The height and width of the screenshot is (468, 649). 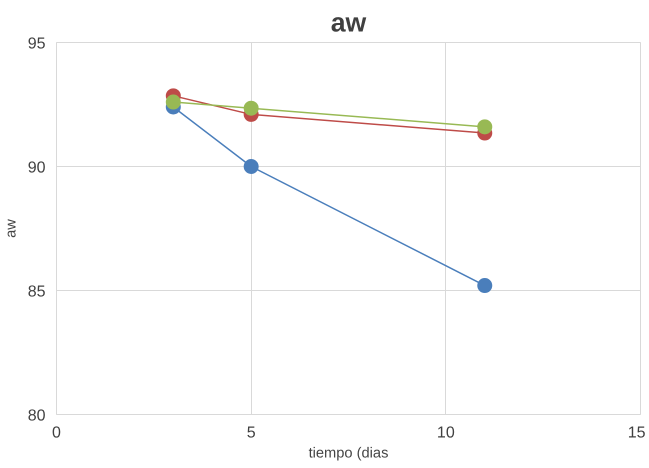 What do you see at coordinates (445, 433) in the screenshot?
I see `x-tick-label: 10` at bounding box center [445, 433].